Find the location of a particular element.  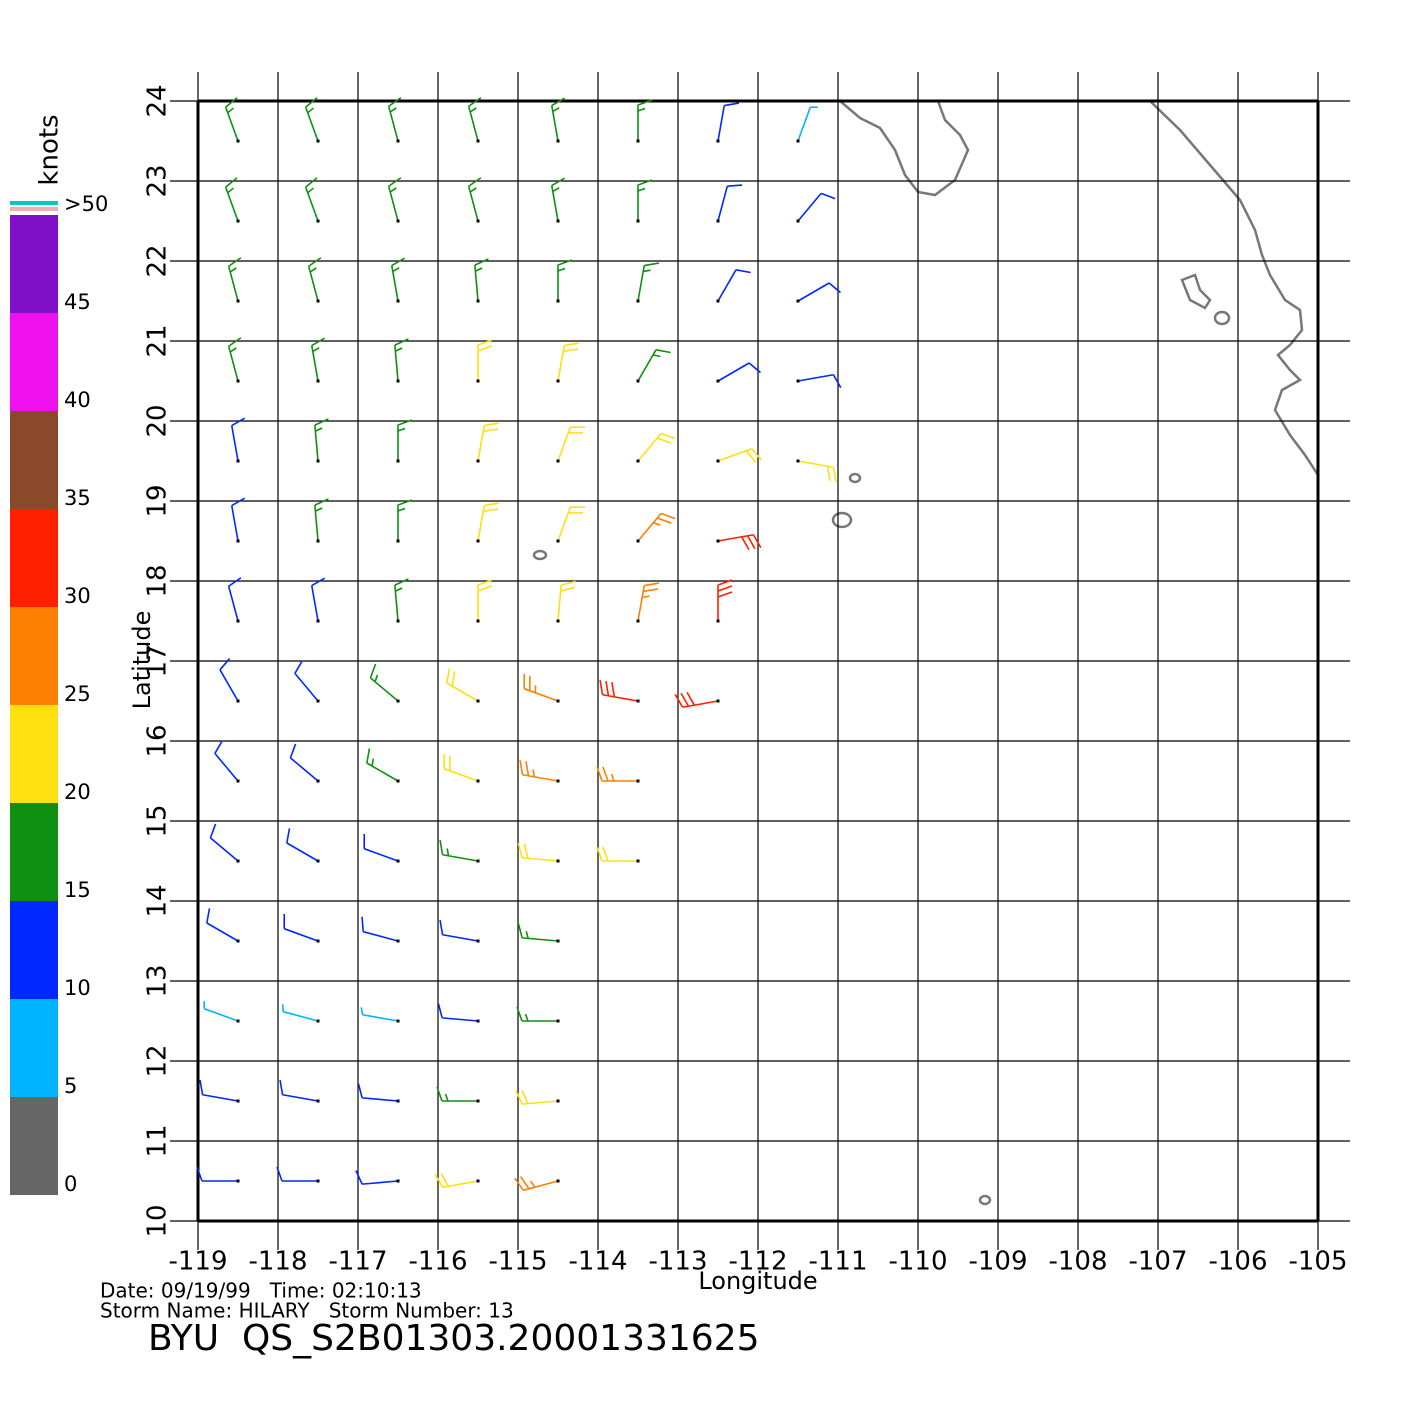

y-tick-label: 10 is located at coordinates (158, 1220).